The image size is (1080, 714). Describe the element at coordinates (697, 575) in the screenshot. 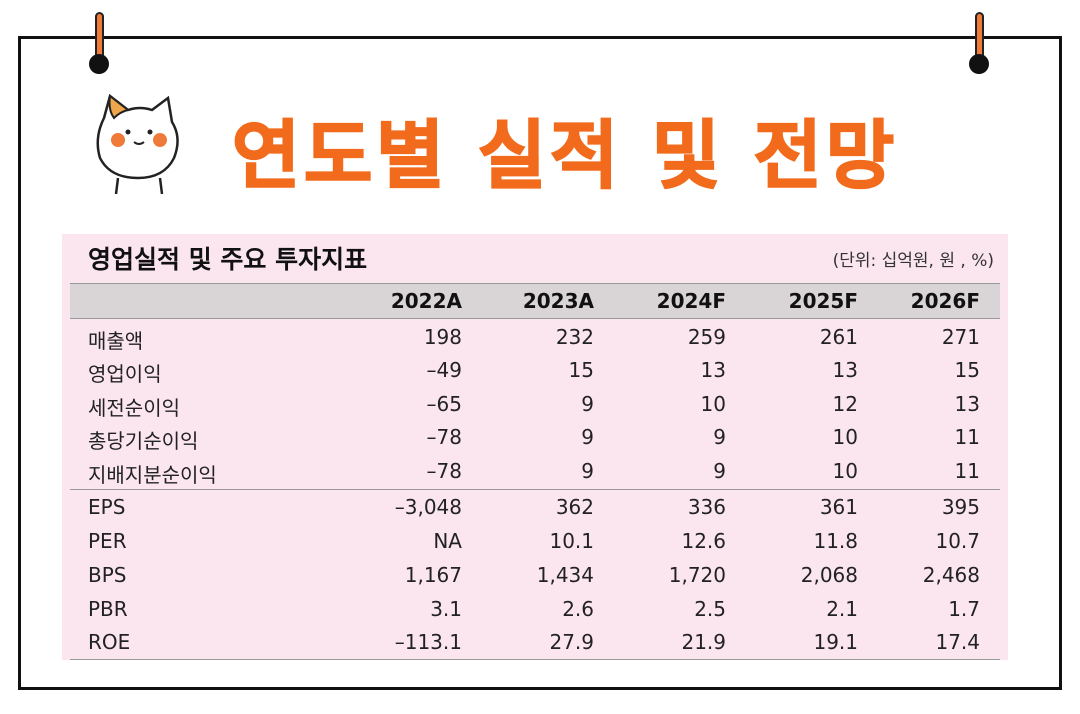

I see `table-cell: 1,720` at that location.